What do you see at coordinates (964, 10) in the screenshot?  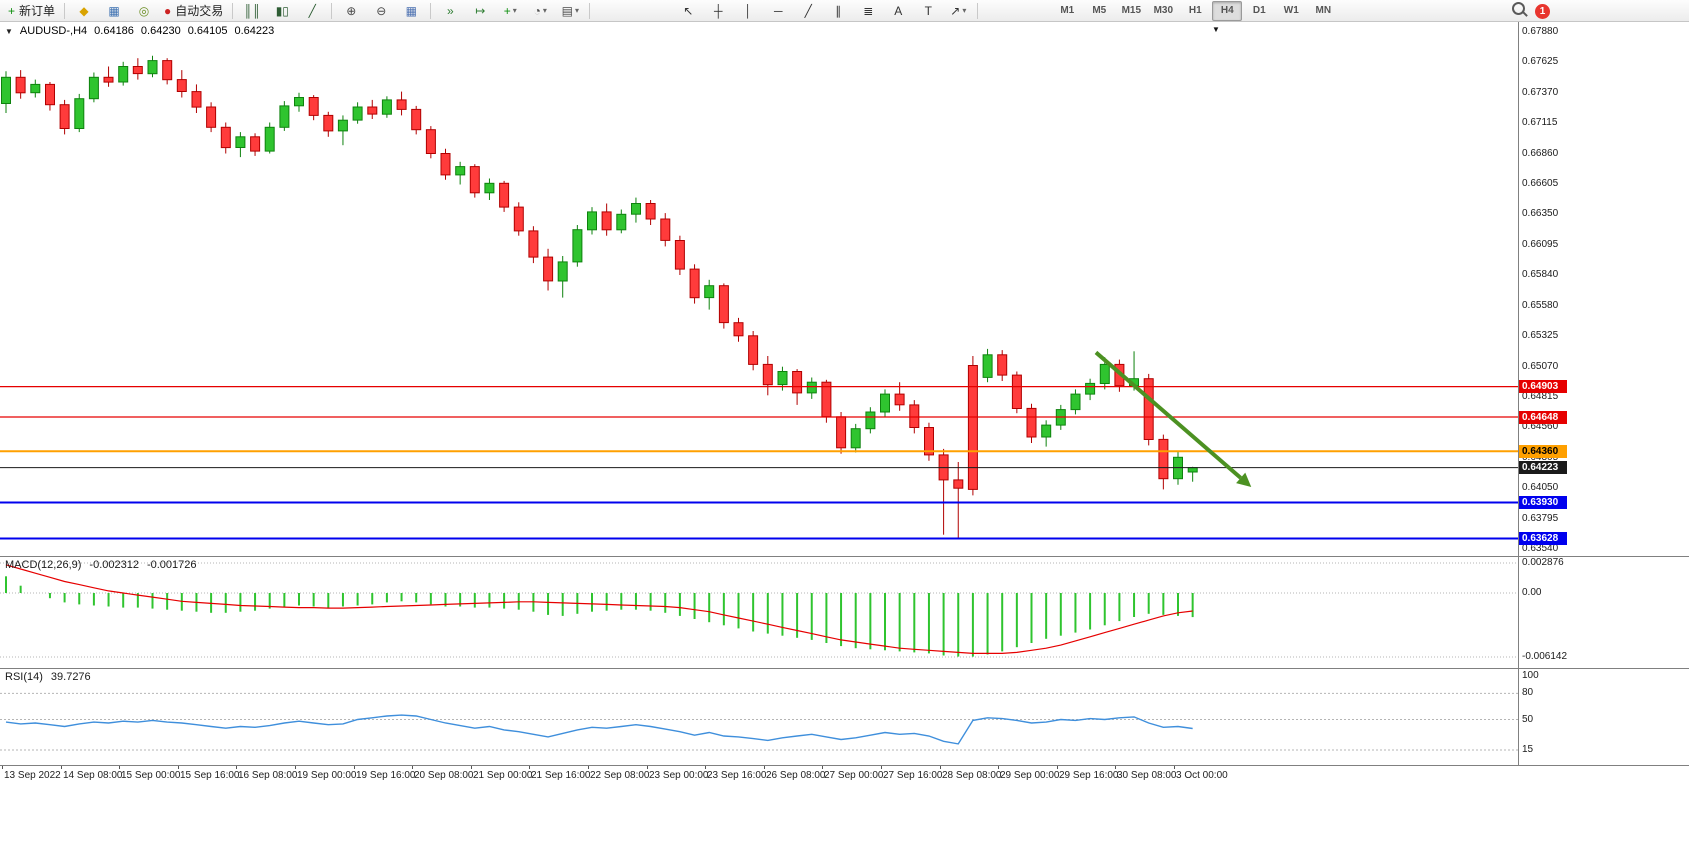 I see `dropdown-arrow-icon: ▾` at bounding box center [964, 10].